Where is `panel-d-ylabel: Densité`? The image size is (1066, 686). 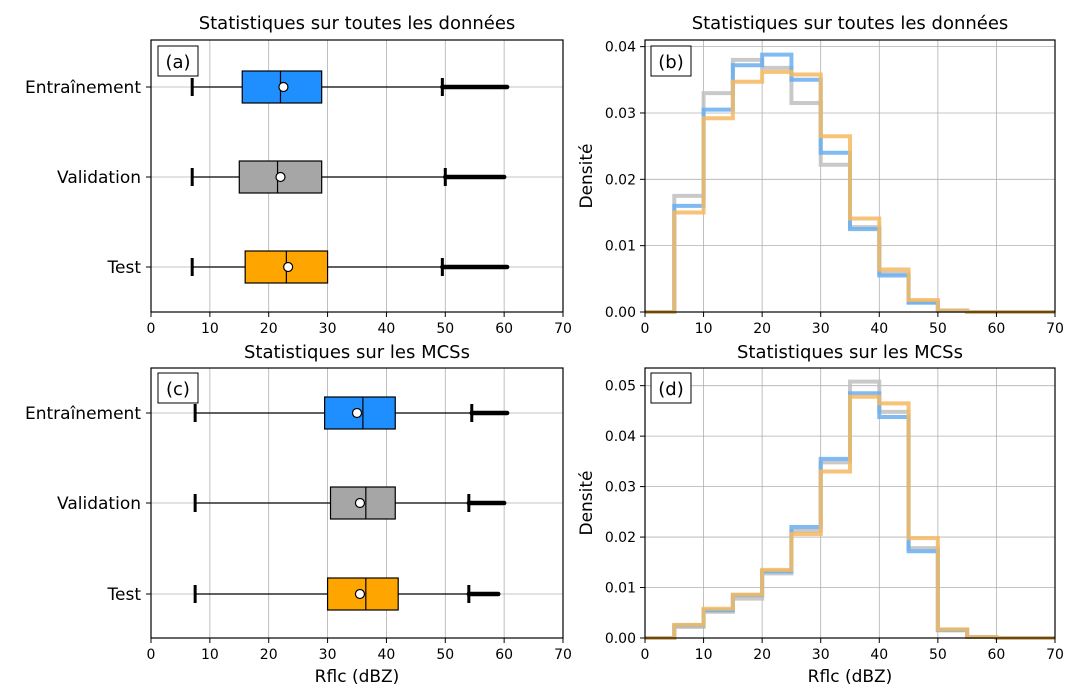 panel-d-ylabel: Densité is located at coordinates (587, 502).